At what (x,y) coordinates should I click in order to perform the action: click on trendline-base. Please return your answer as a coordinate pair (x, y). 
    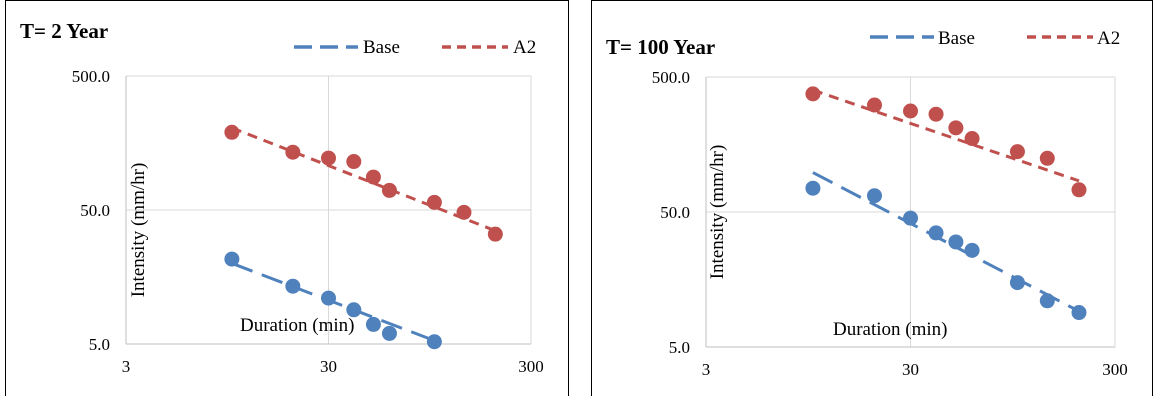
    Looking at the image, I should click on (946, 242).